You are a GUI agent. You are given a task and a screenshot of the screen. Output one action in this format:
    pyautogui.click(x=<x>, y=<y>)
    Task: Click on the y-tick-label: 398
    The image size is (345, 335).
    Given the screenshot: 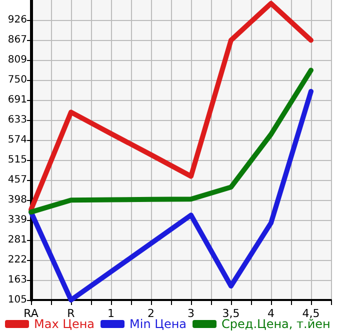 What is the action you would take?
    pyautogui.click(x=17, y=200)
    